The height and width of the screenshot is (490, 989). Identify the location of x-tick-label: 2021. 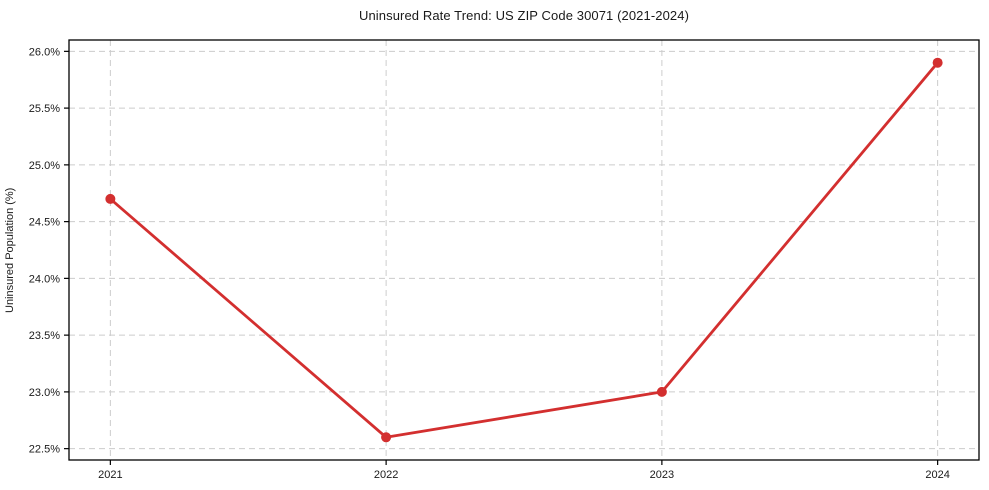
(110, 475).